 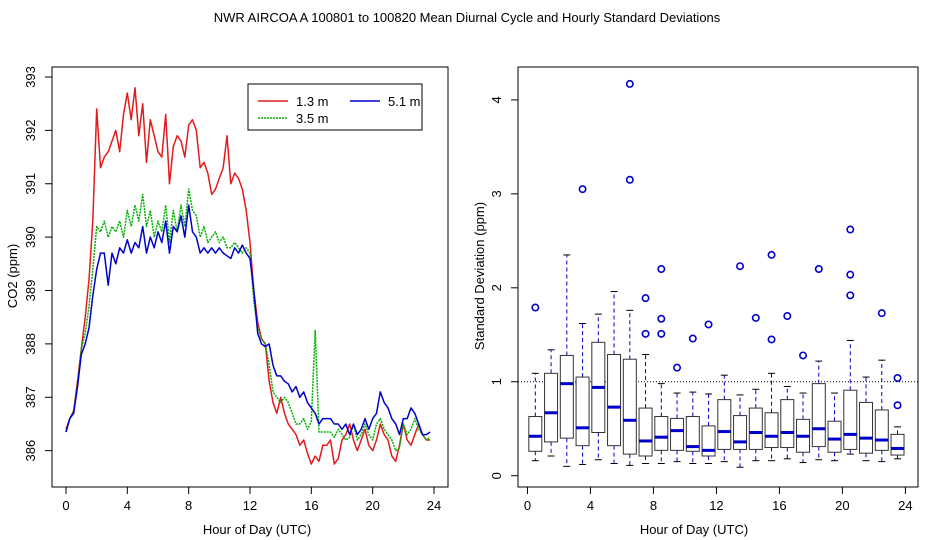 What do you see at coordinates (30, 184) in the screenshot?
I see `left-y-tick-label: 391` at bounding box center [30, 184].